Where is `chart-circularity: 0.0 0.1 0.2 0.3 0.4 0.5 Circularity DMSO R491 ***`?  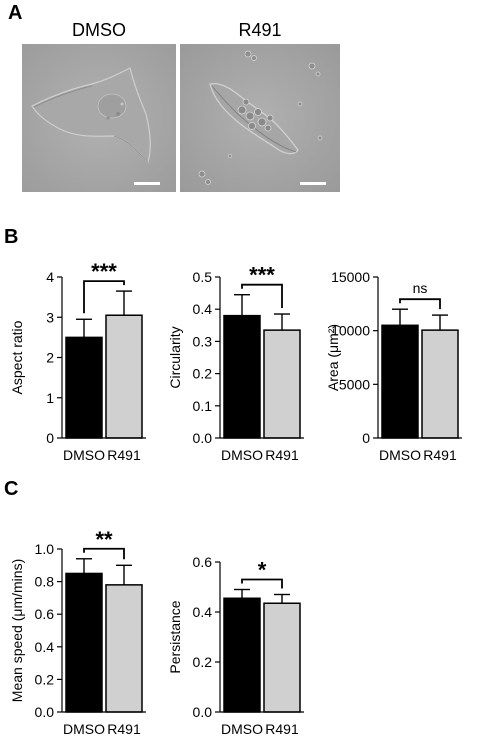
chart-circularity: 0.0 0.1 0.2 0.3 0.4 0.5 Circularity DMSO R491 *** is located at coordinates (236, 363).